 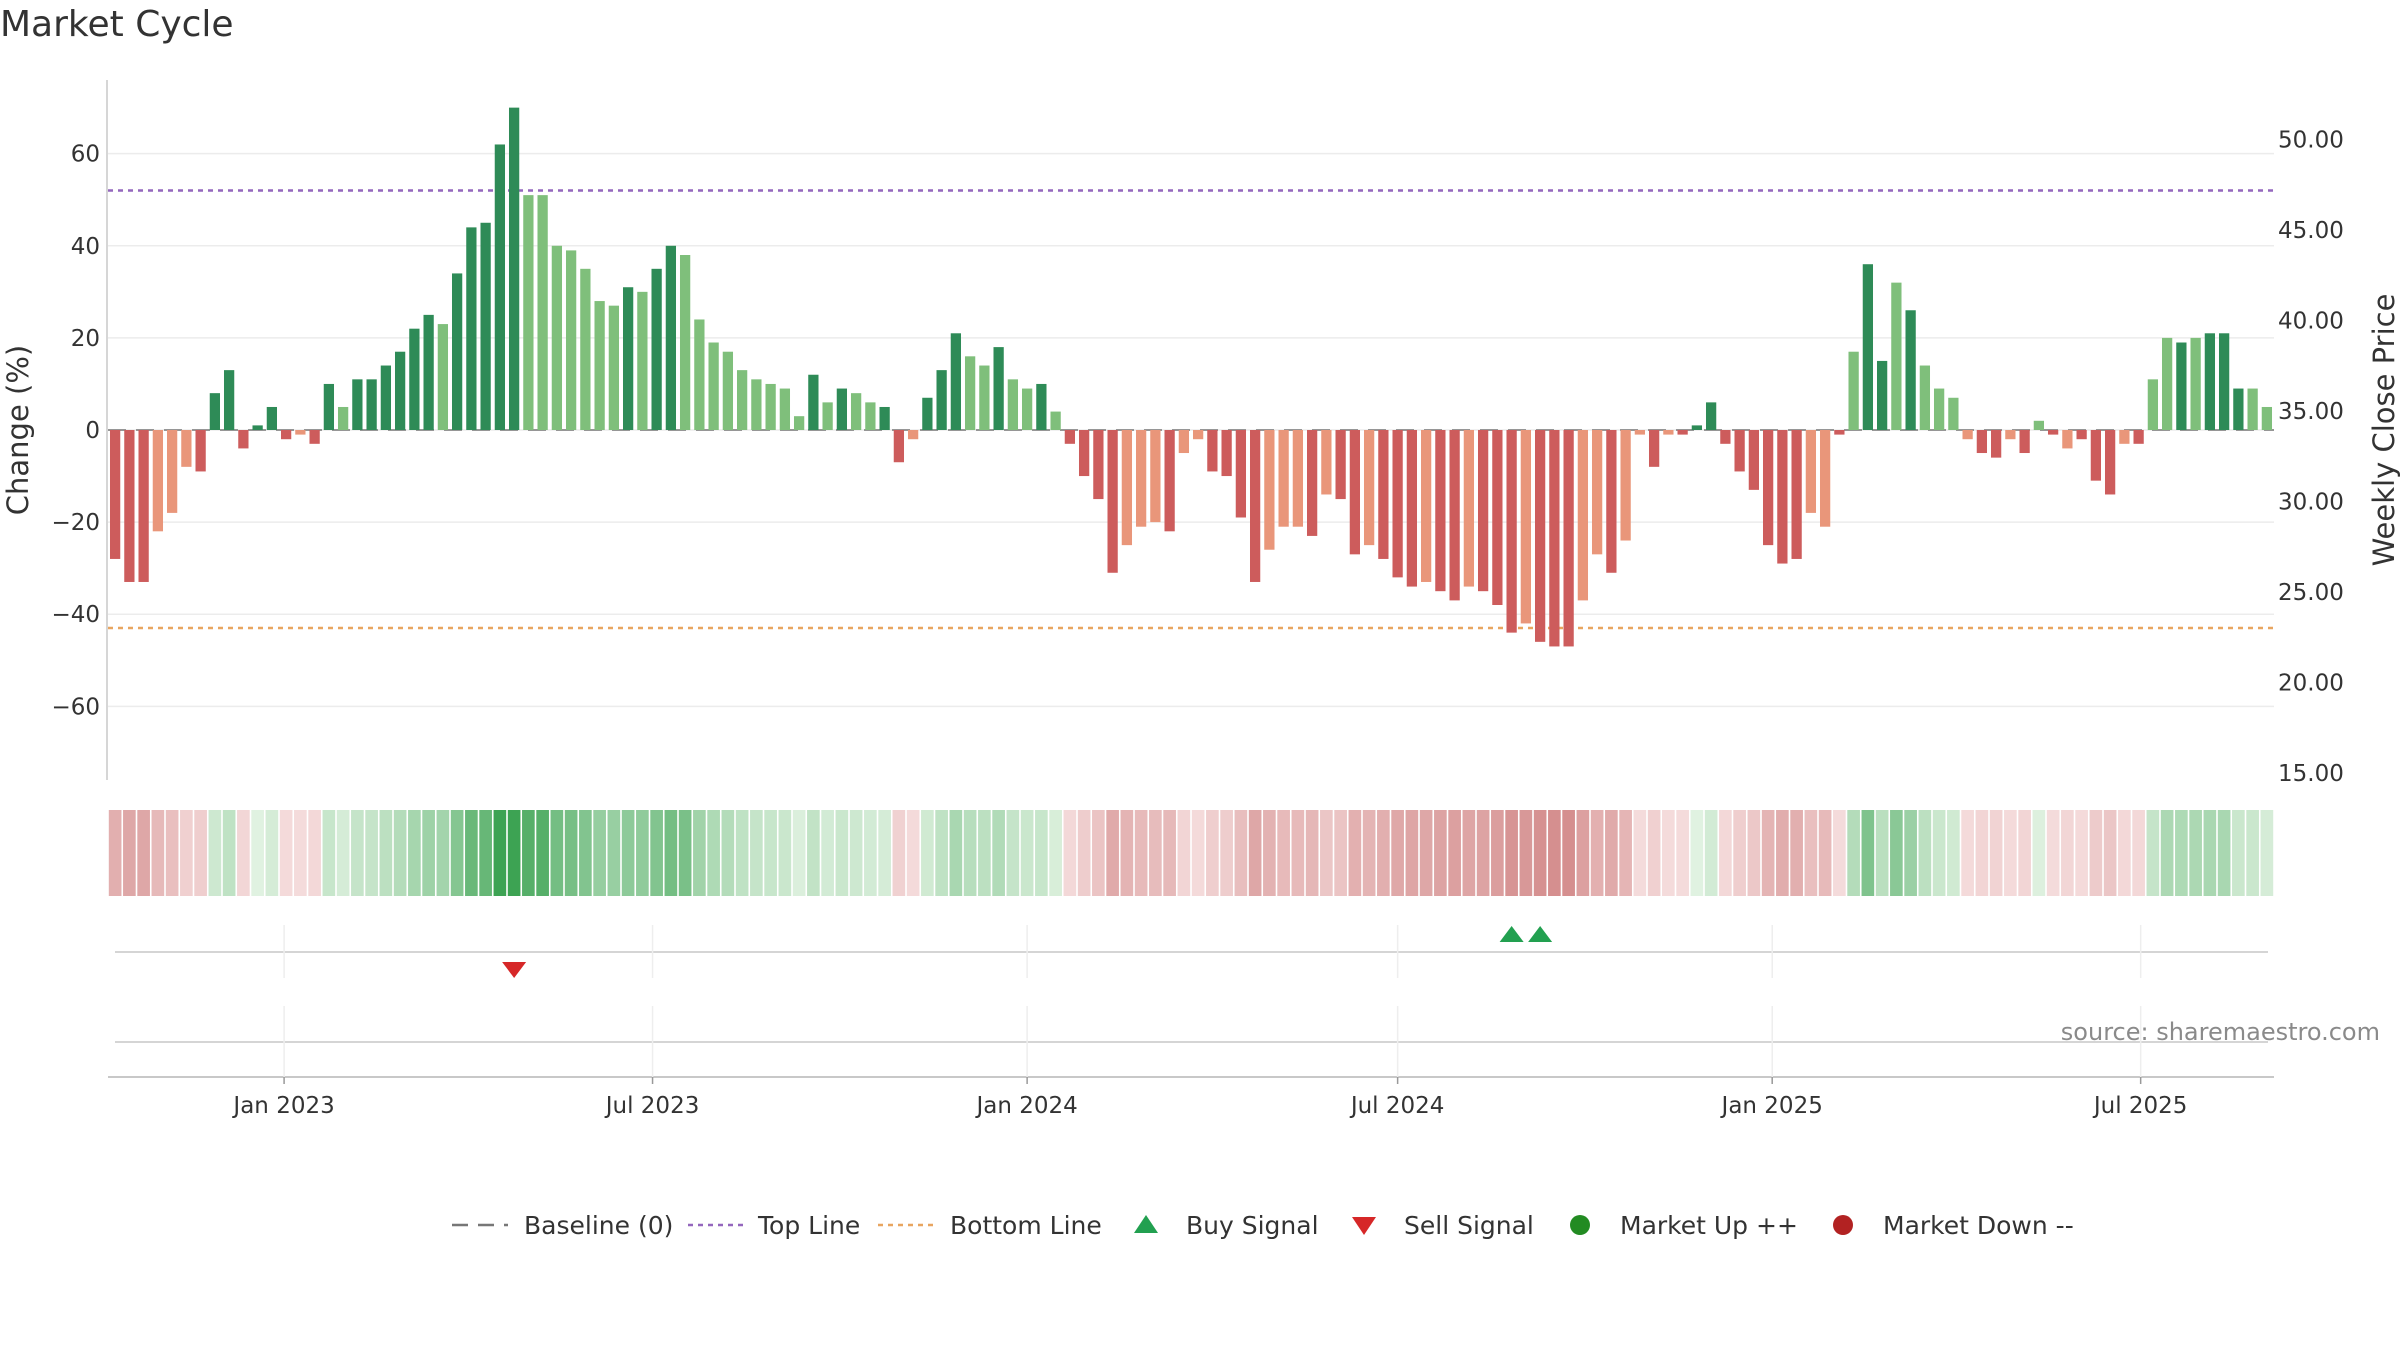 What do you see at coordinates (92, 431) in the screenshot?
I see `left-tick-label: 0` at bounding box center [92, 431].